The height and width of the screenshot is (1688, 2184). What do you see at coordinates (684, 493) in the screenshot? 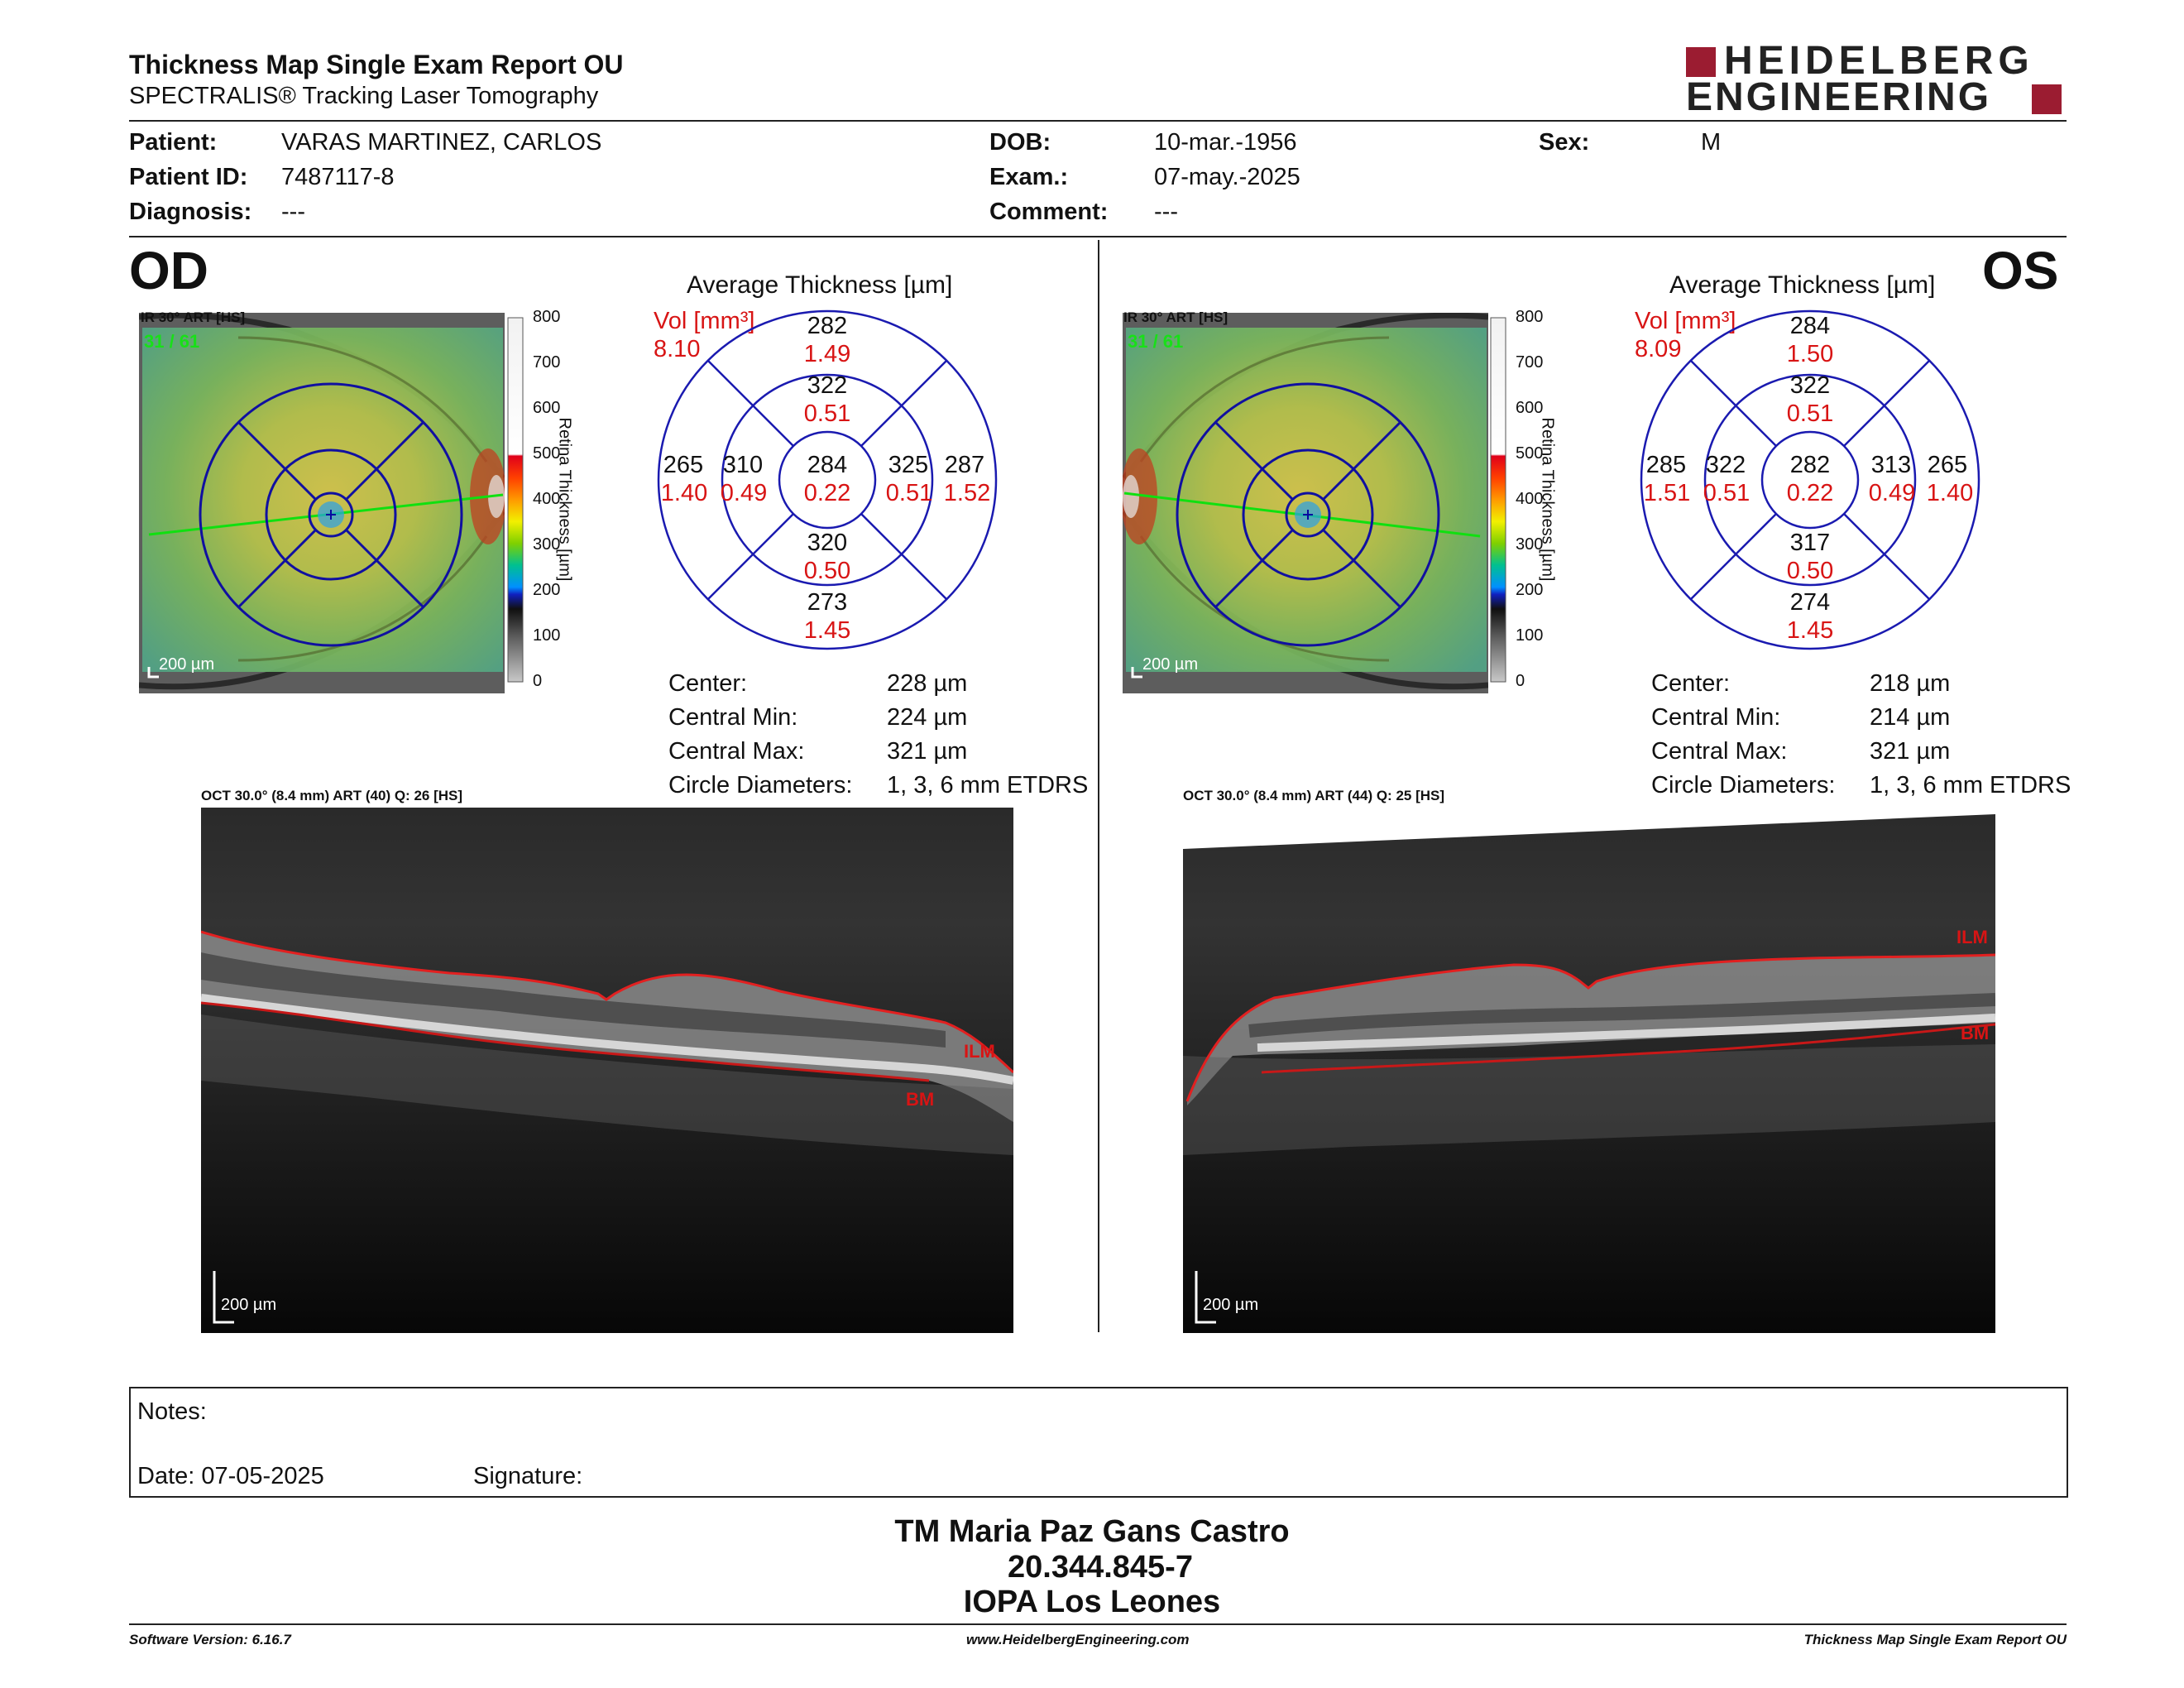
I see `od-outer-left-volume: 1.40` at bounding box center [684, 493].